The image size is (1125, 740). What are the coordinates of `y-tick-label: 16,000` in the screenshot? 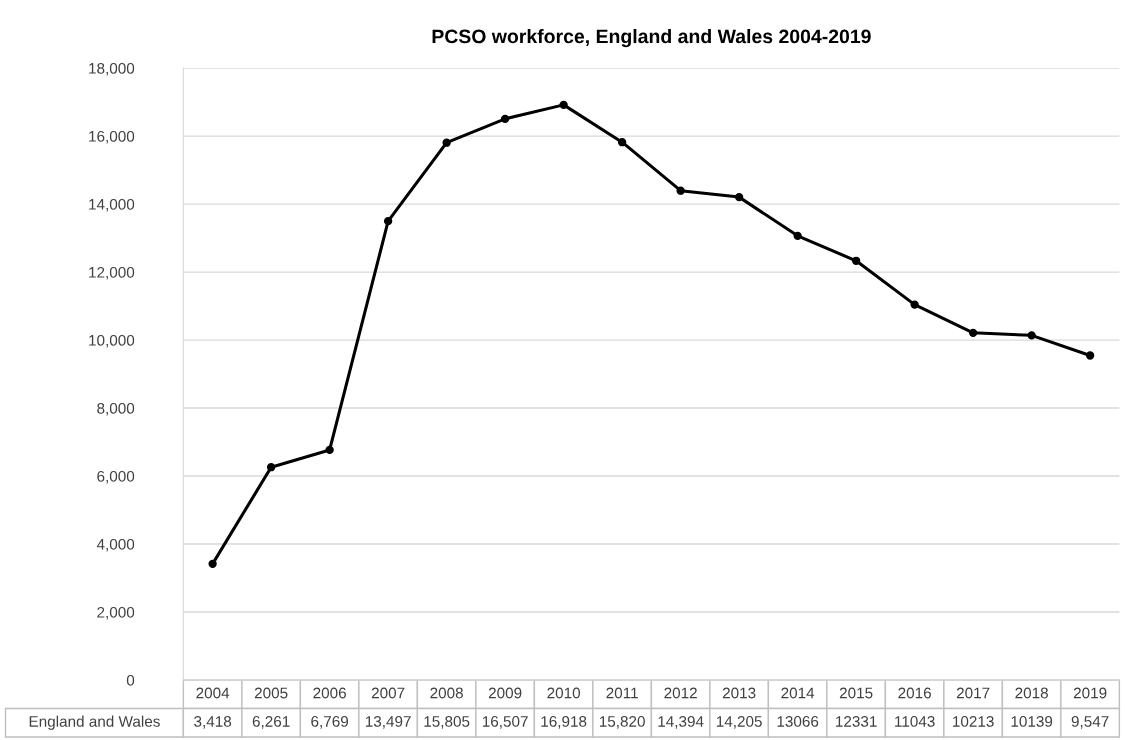 It's located at (112, 137).